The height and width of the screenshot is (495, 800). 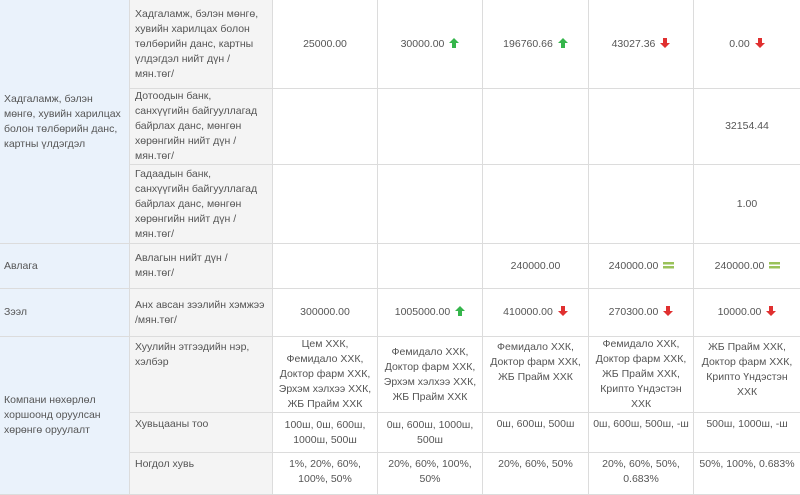 I want to click on value-cell: 410000.00, so click(x=536, y=313).